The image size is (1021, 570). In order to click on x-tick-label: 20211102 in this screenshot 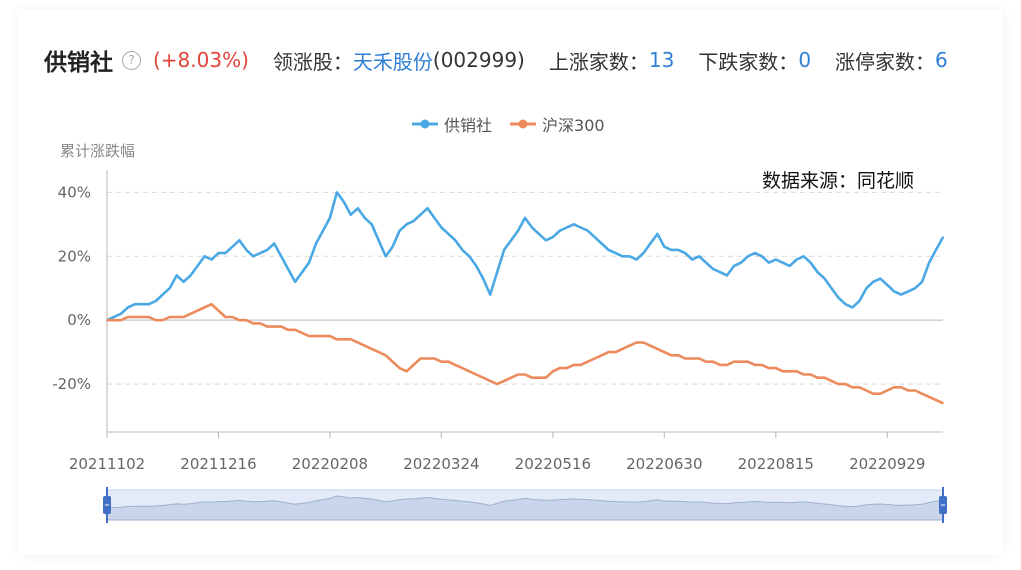, I will do `click(107, 464)`.